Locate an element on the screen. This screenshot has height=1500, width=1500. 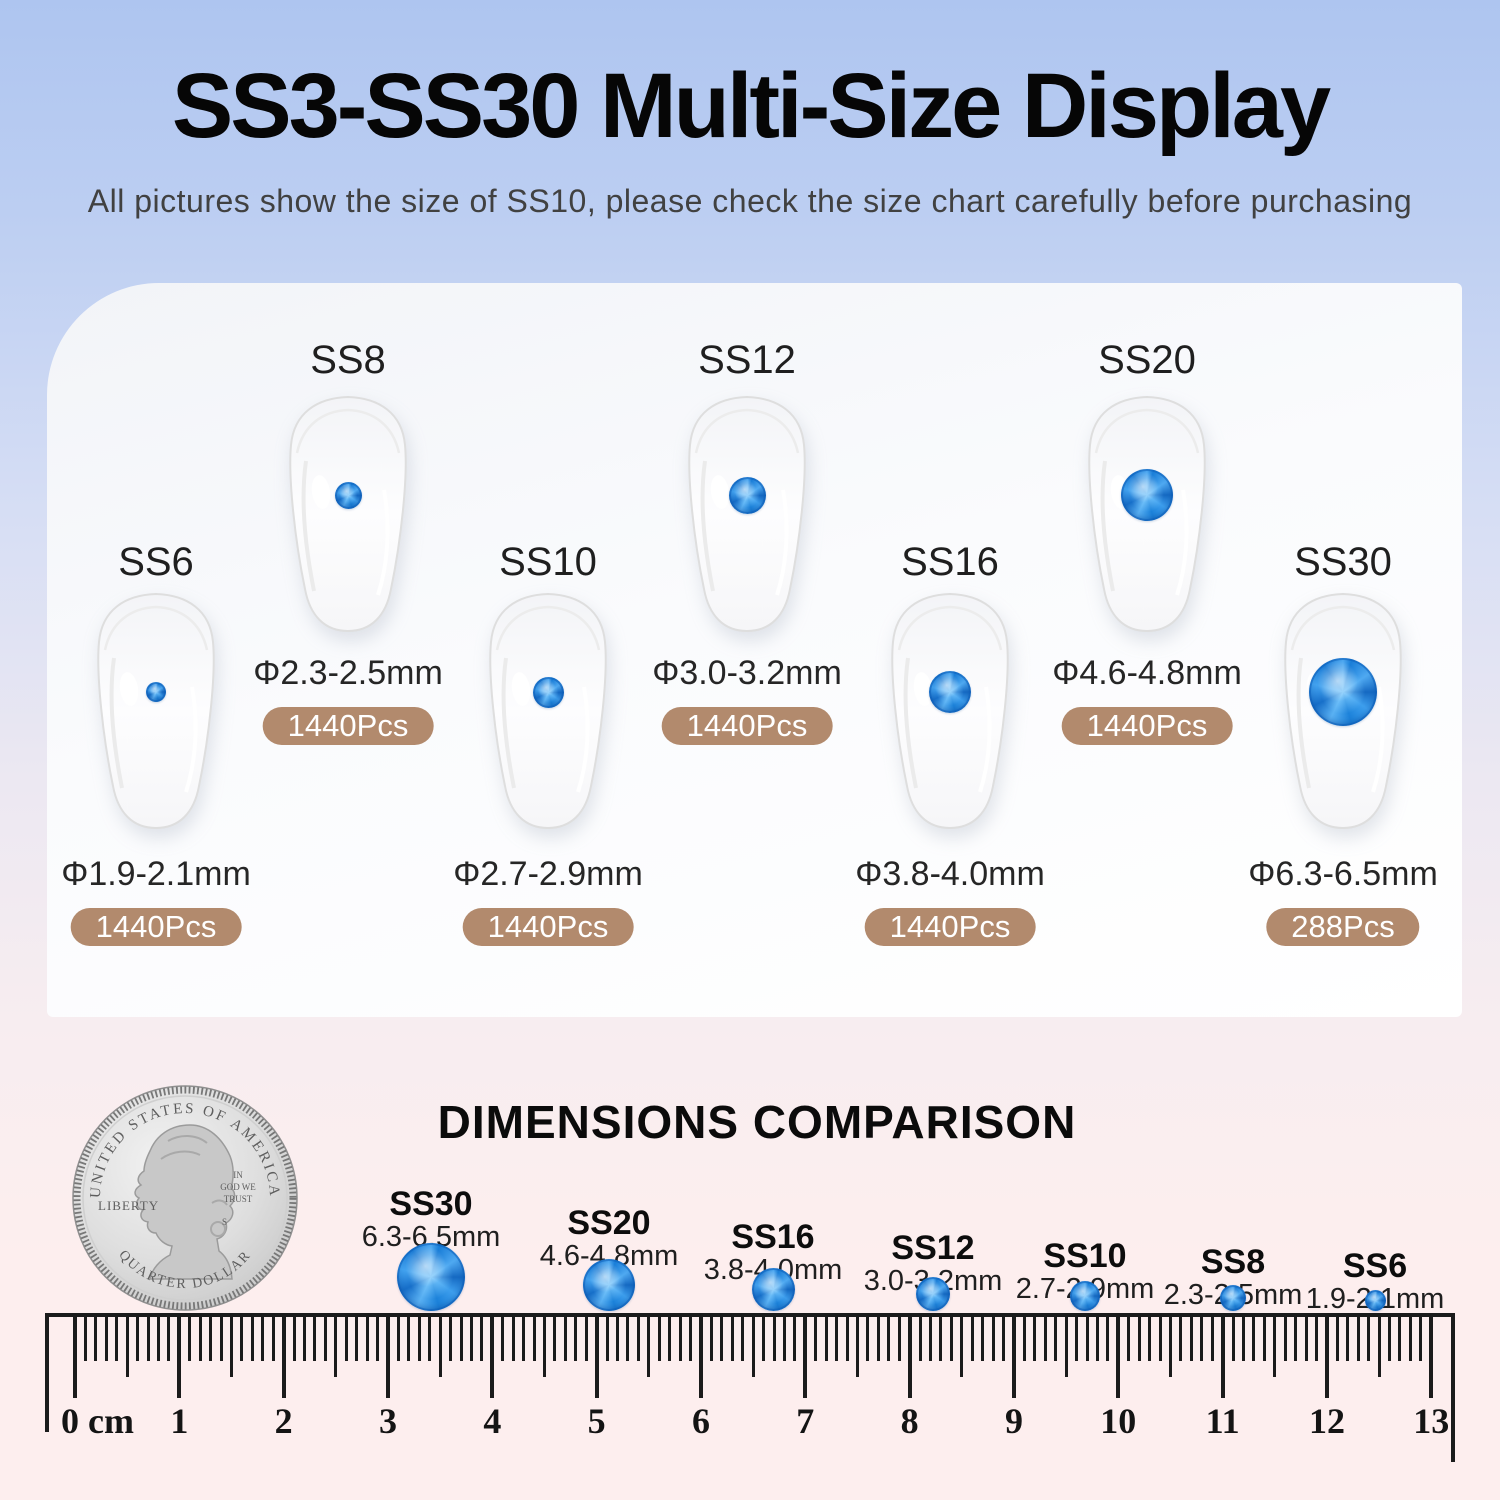
page-title: SS3-SS30 Multi-Size Display is located at coordinates (751, 106).